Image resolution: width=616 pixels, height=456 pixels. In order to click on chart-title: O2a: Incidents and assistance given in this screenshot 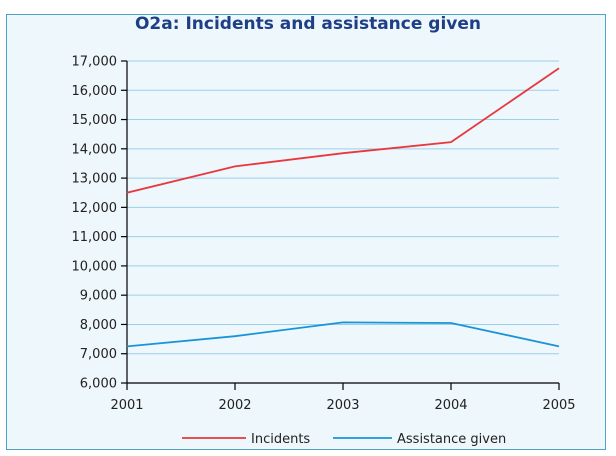, I will do `click(308, 24)`.